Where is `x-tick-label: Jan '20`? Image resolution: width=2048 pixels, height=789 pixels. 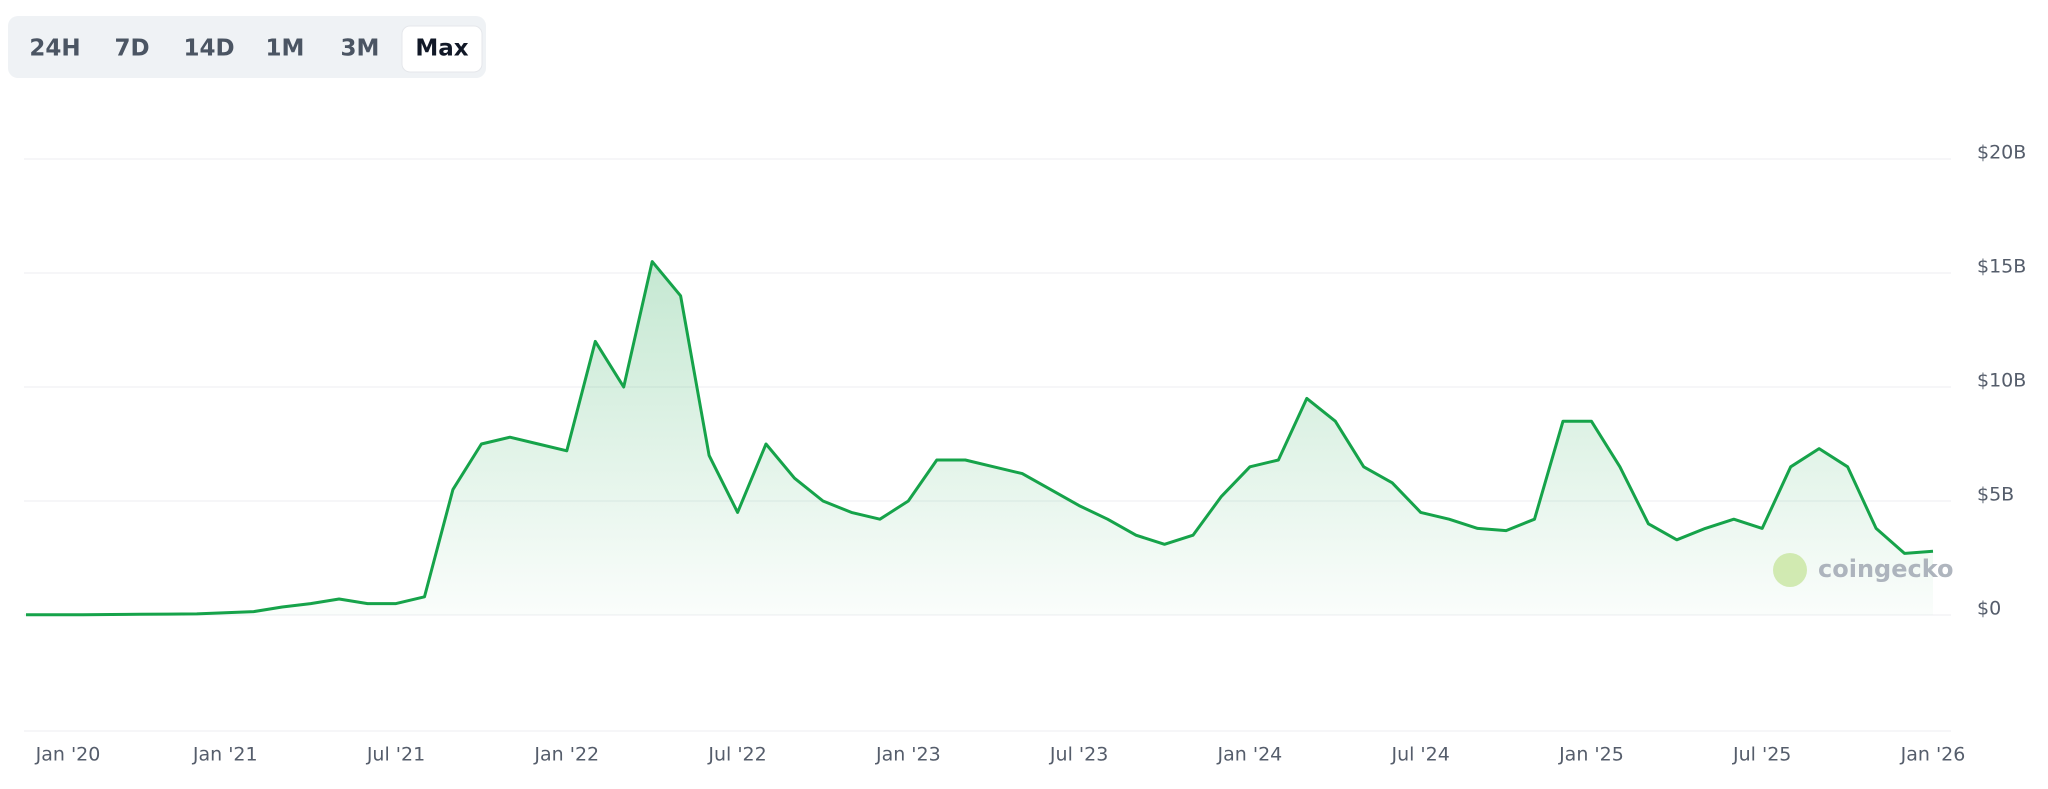
x-tick-label: Jan '20 is located at coordinates (68, 755).